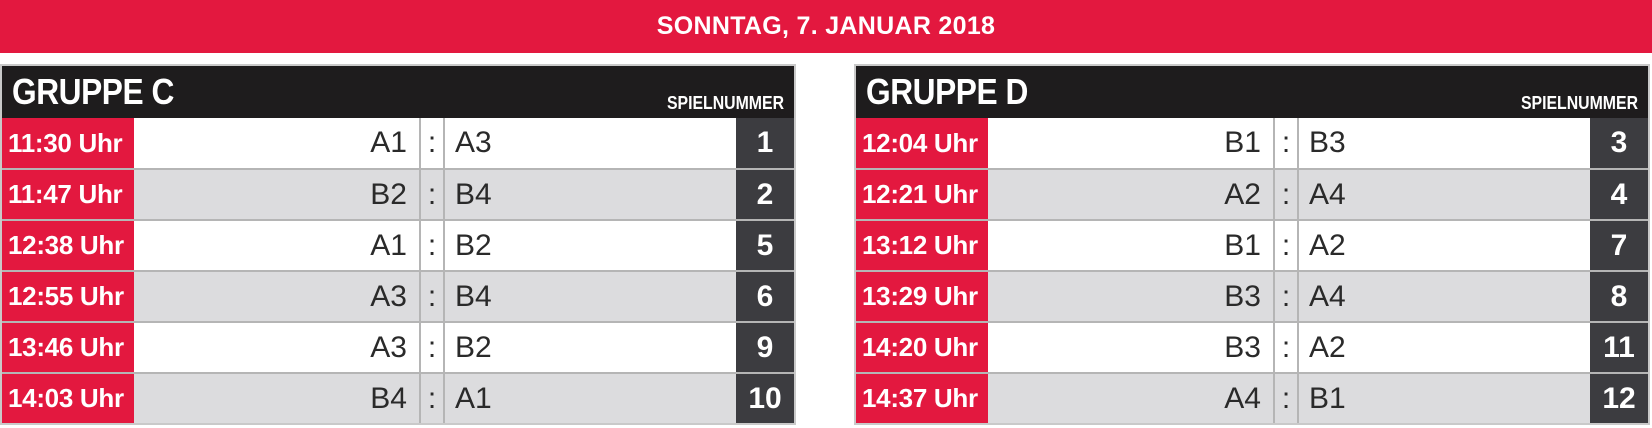 The height and width of the screenshot is (428, 1652). I want to click on match-pairing: B3 : A2, so click(1289, 347).